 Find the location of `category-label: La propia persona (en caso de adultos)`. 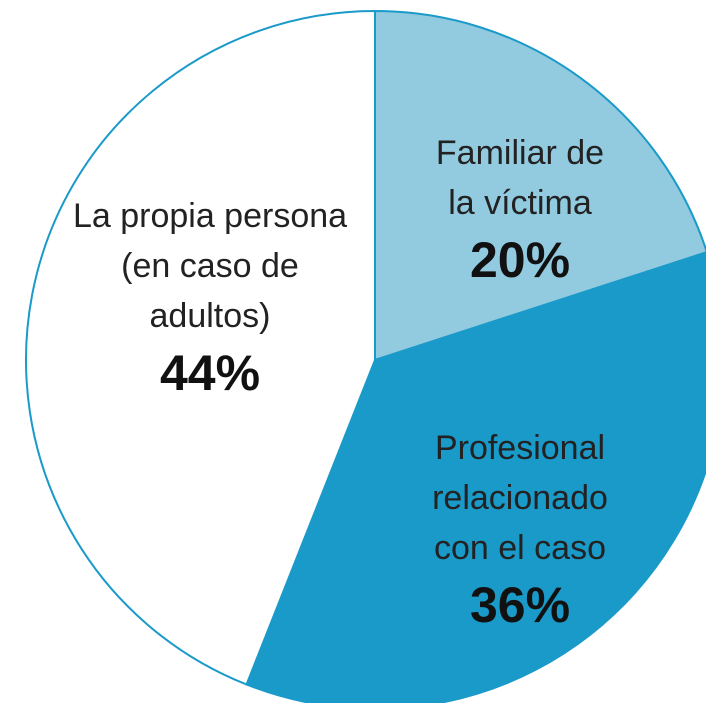

category-label: La propia persona (en caso de adultos) is located at coordinates (210, 266).